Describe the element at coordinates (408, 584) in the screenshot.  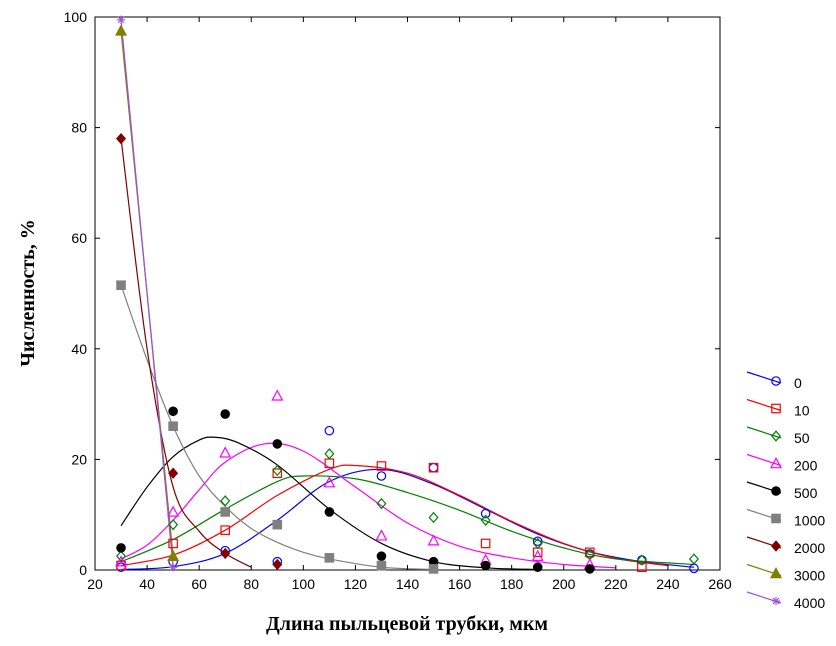
I see `x-tick-label: 140` at that location.